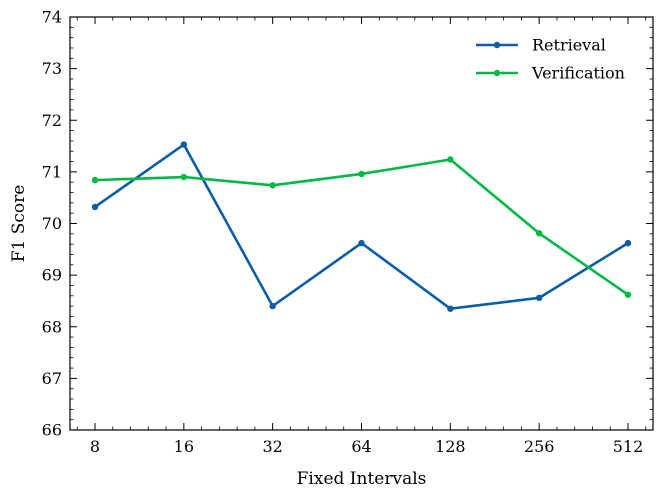 The width and height of the screenshot is (663, 498). Describe the element at coordinates (52, 275) in the screenshot. I see `y-tick-label: 69` at that location.